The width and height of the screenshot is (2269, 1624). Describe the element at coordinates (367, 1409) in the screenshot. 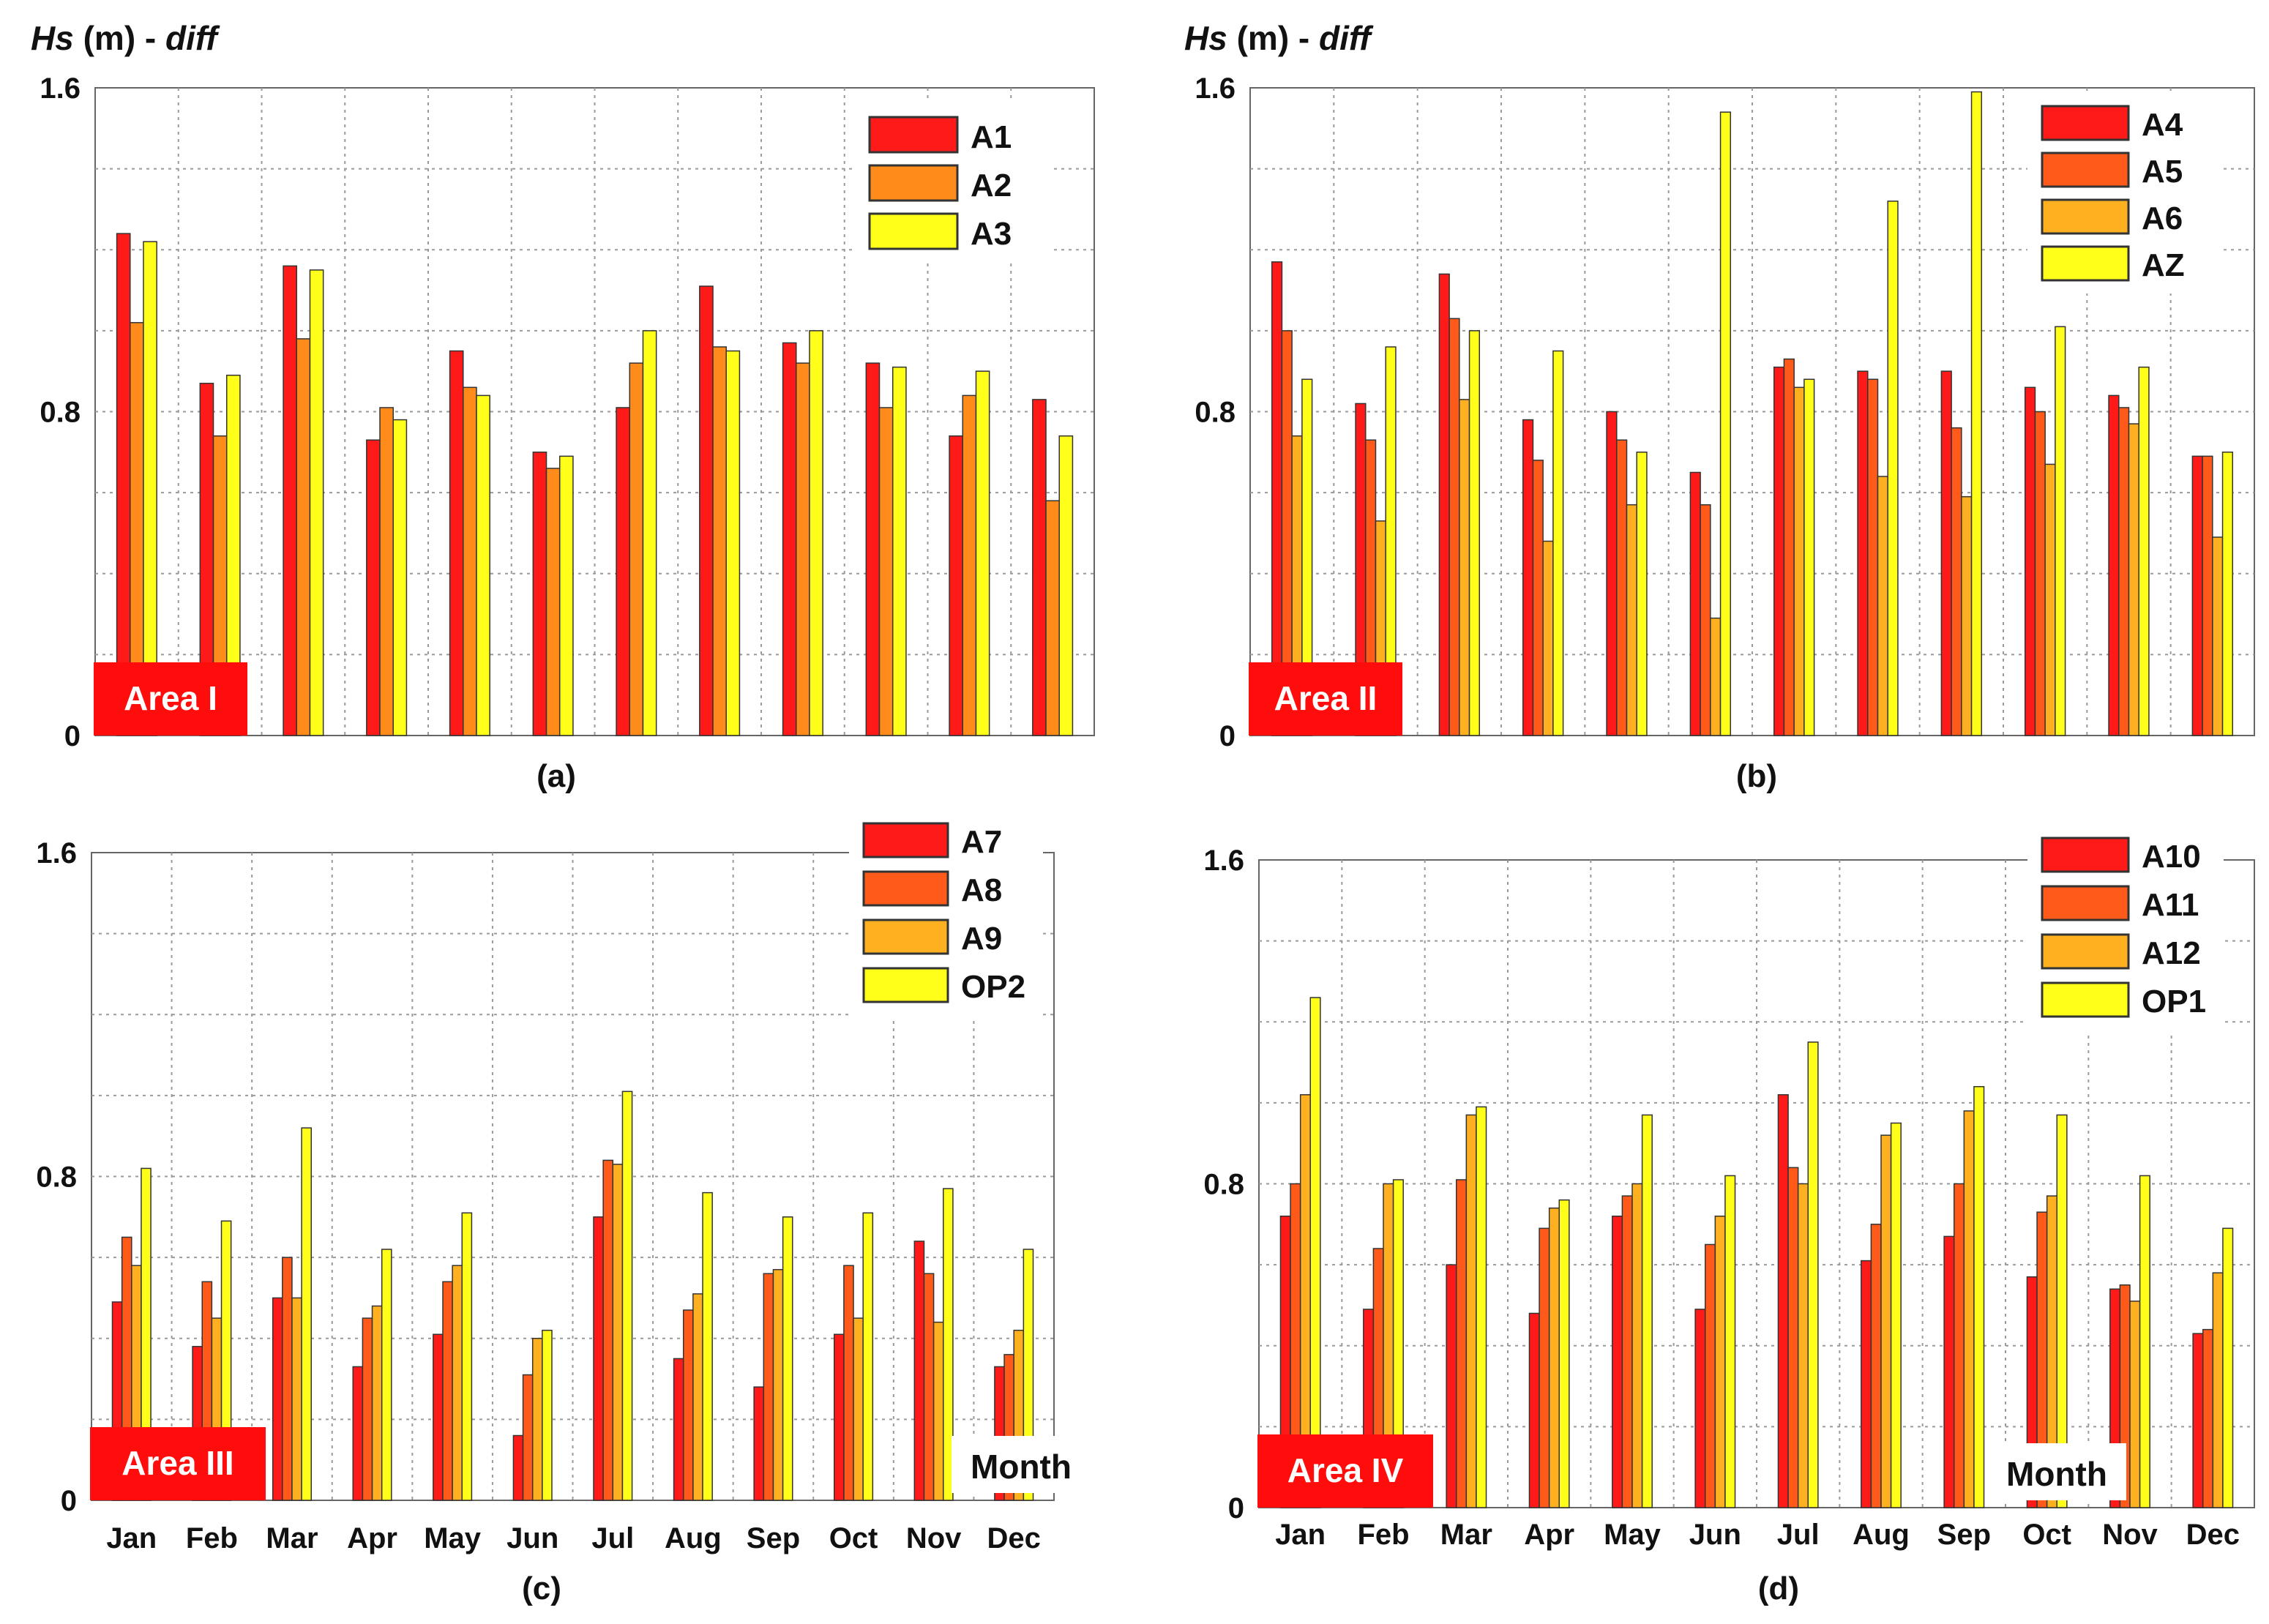

I see `bar-a8-apr` at that location.